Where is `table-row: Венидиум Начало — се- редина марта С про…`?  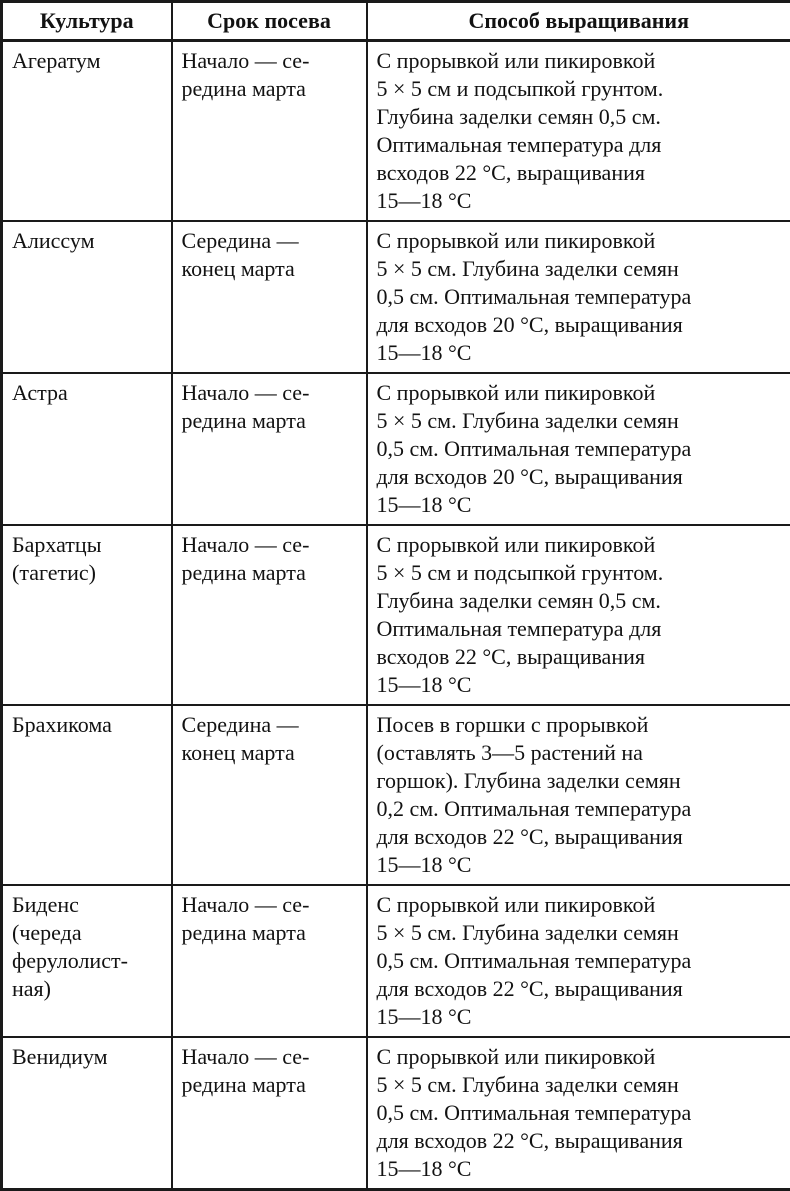
table-row: Венидиум Начало — се- редина марта С про… is located at coordinates (396, 1113).